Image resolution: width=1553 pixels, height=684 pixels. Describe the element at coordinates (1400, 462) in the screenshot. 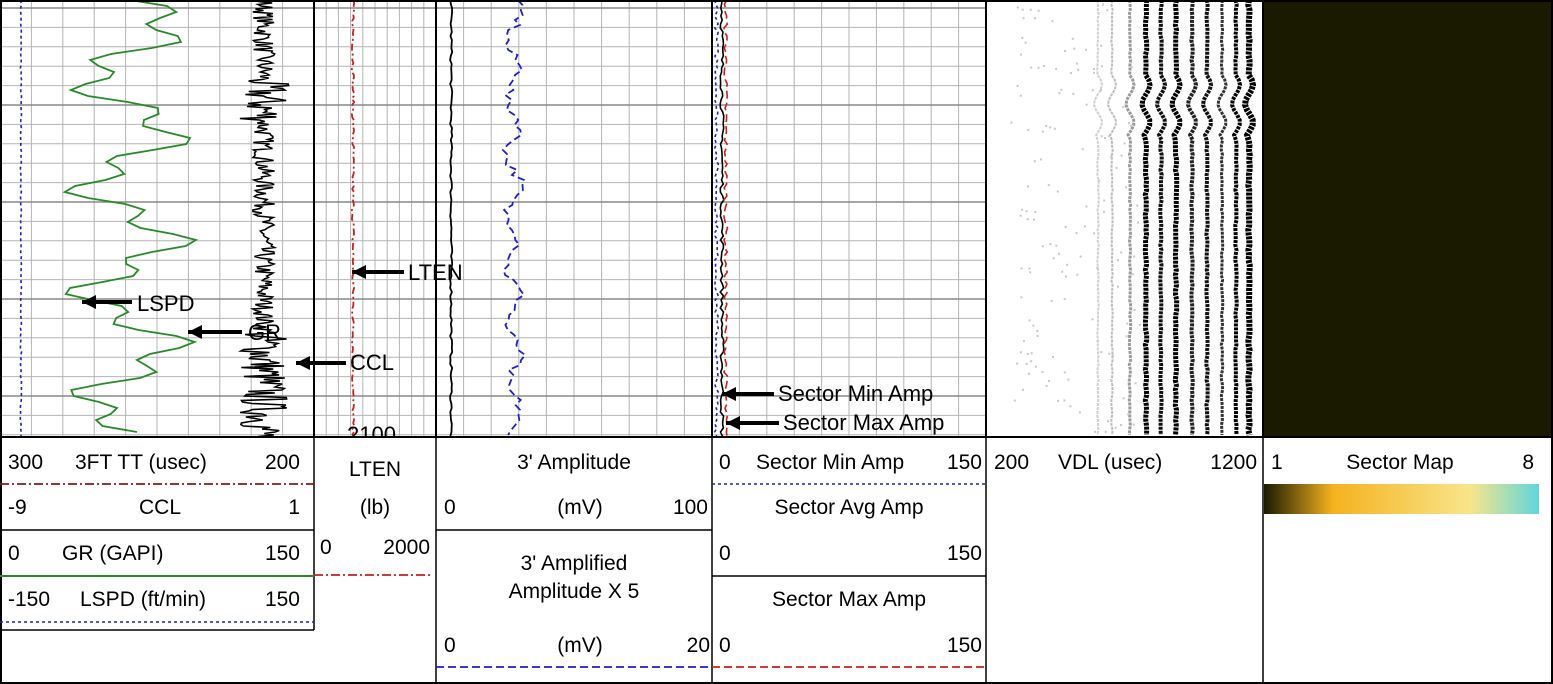

I see `smap-label: Sector Map` at that location.